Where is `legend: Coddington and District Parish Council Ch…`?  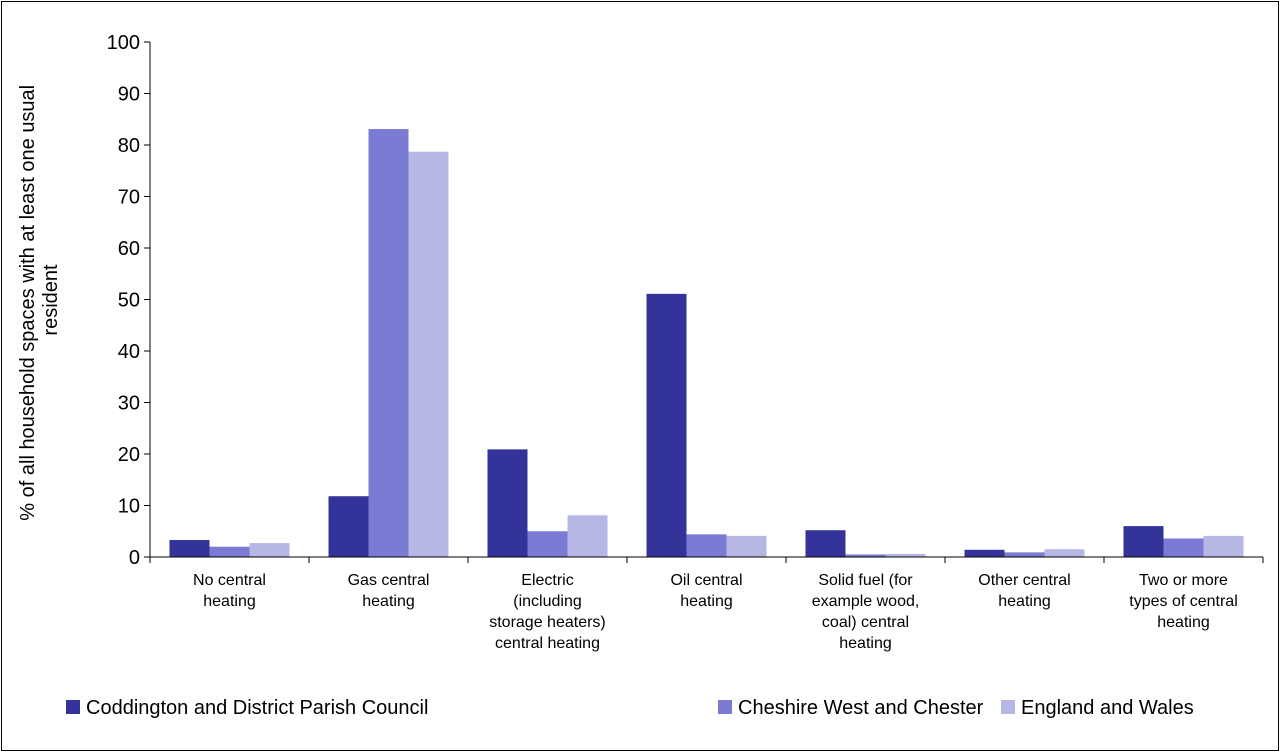
legend: Coddington and District Parish Council Ch… is located at coordinates (630, 708).